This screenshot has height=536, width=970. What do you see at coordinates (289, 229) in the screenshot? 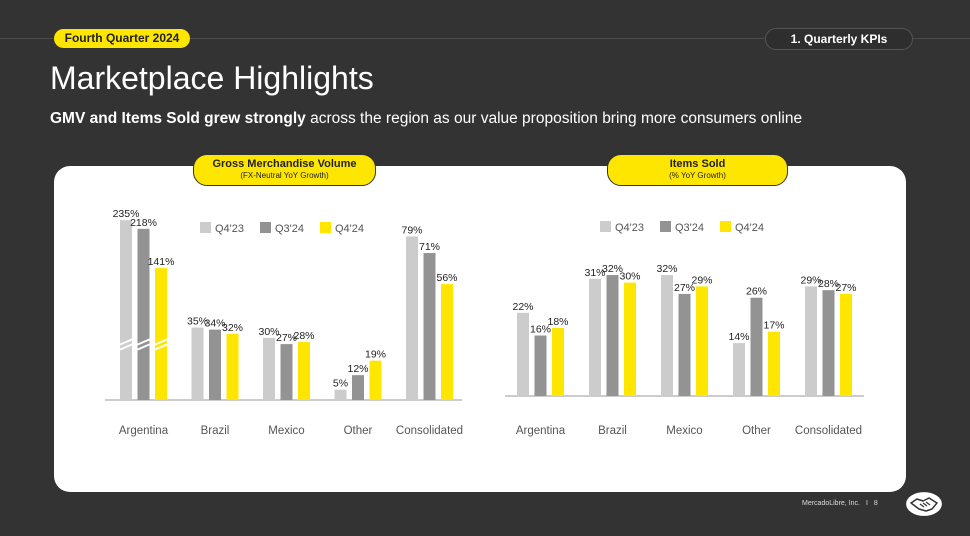
I see `gmv-legend-label: Q3'24` at bounding box center [289, 229].